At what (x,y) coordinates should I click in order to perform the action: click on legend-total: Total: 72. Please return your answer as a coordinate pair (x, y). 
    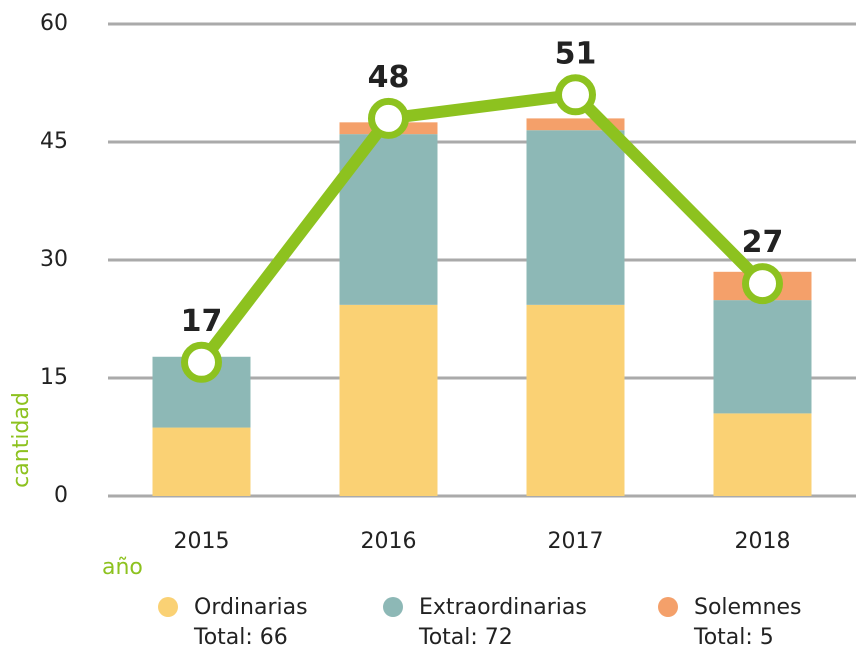
    Looking at the image, I should click on (465, 637).